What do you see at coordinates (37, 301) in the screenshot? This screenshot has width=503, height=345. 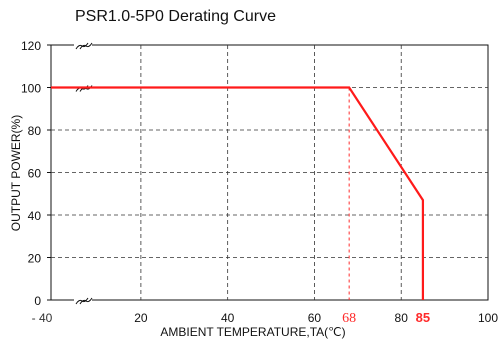 I see `y-tick-label: 0` at bounding box center [37, 301].